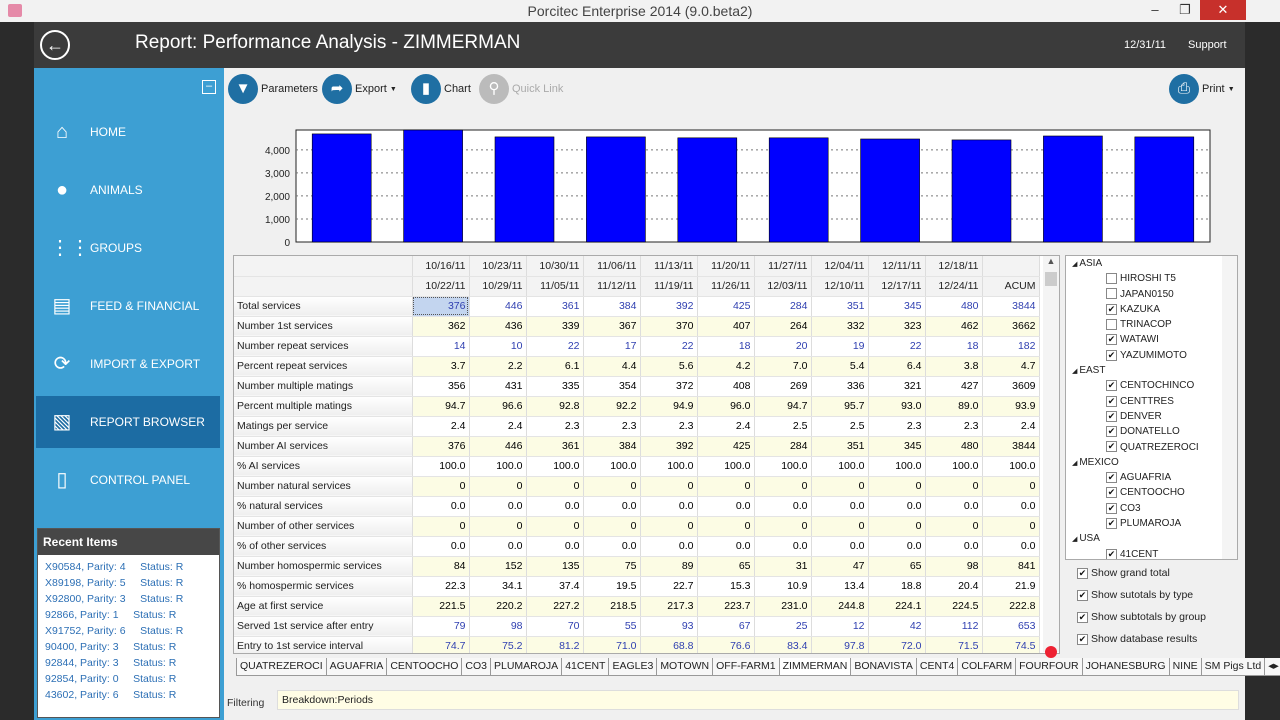 Image resolution: width=1280 pixels, height=720 pixels. What do you see at coordinates (356, 667) in the screenshot?
I see `farm-tab: AGUAFRIA` at bounding box center [356, 667].